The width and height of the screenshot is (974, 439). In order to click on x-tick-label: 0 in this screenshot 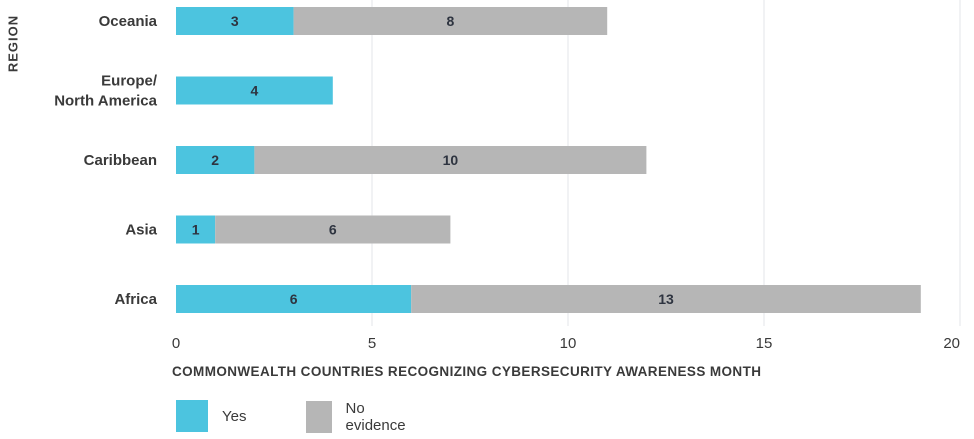, I will do `click(176, 343)`.